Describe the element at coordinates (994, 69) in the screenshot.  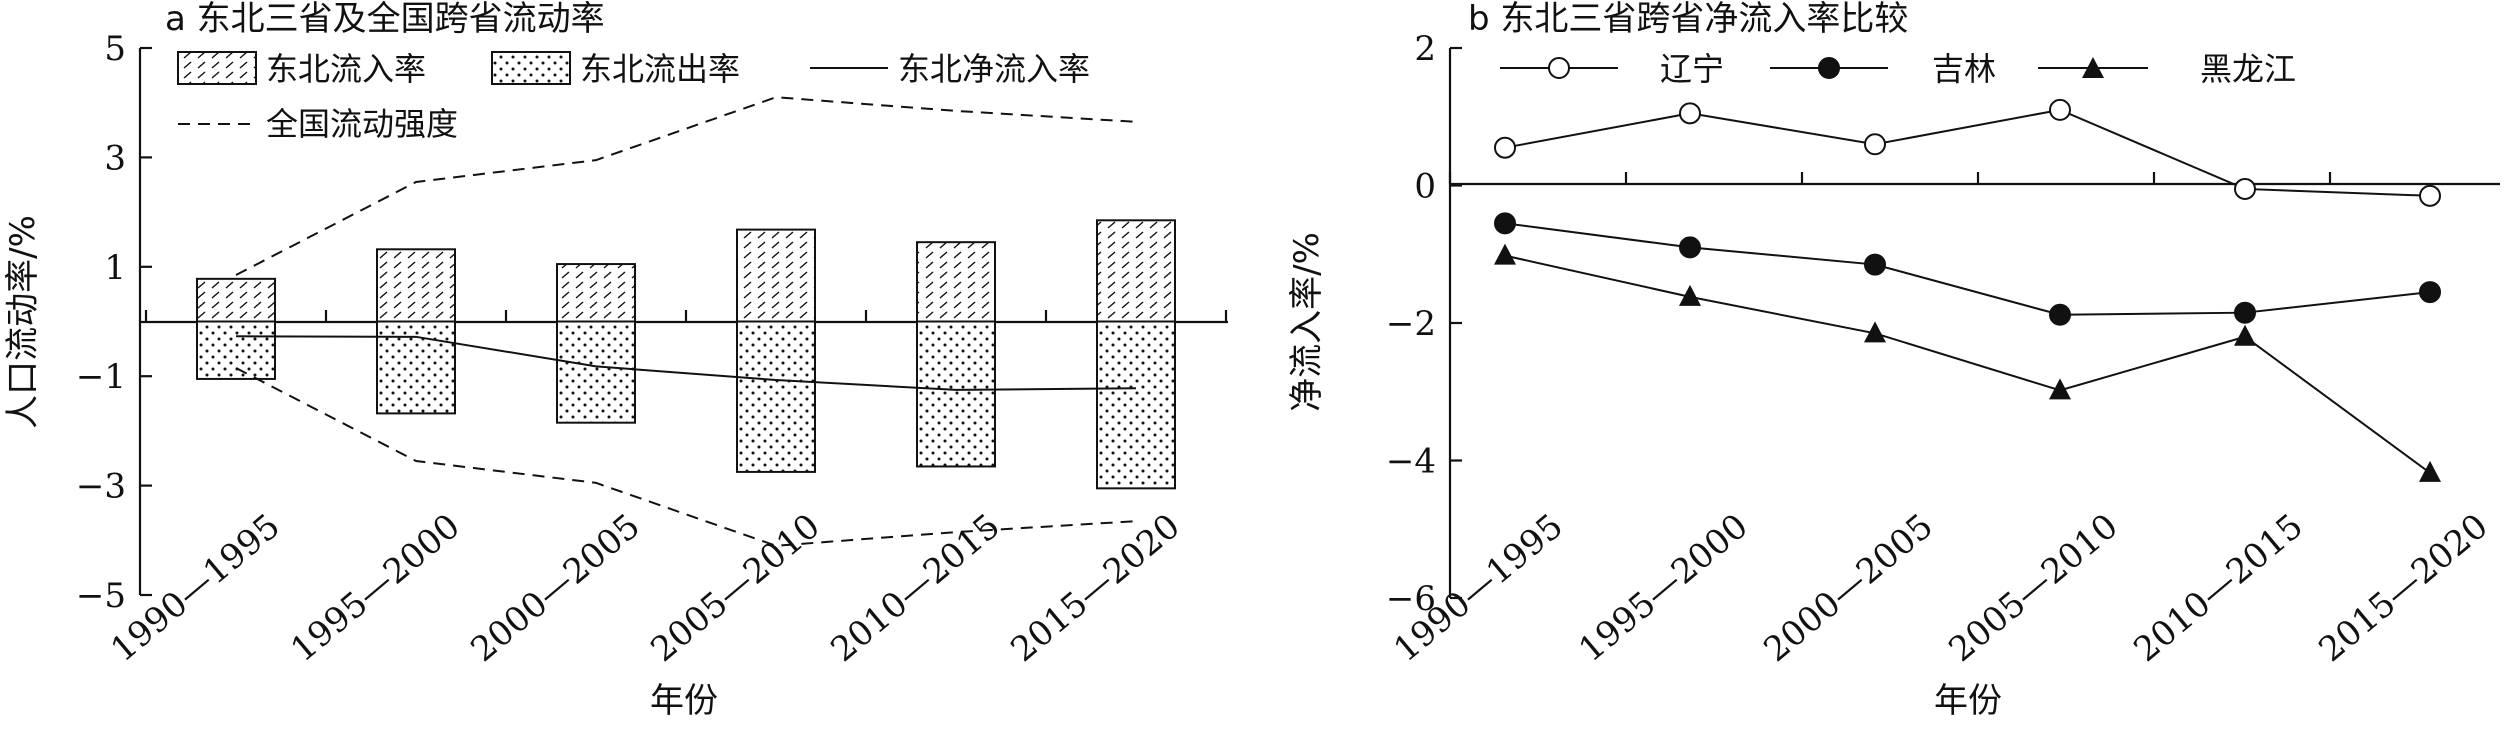
I see `legend-label-net: 东北净流入率` at that location.